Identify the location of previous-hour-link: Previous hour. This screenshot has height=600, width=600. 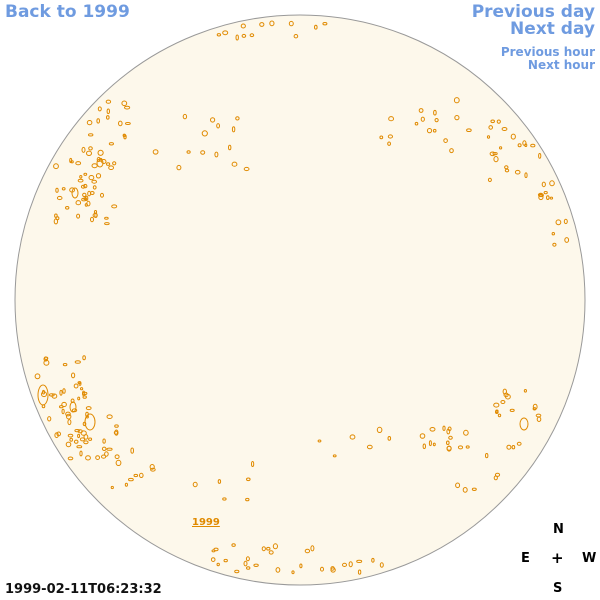
(547, 52).